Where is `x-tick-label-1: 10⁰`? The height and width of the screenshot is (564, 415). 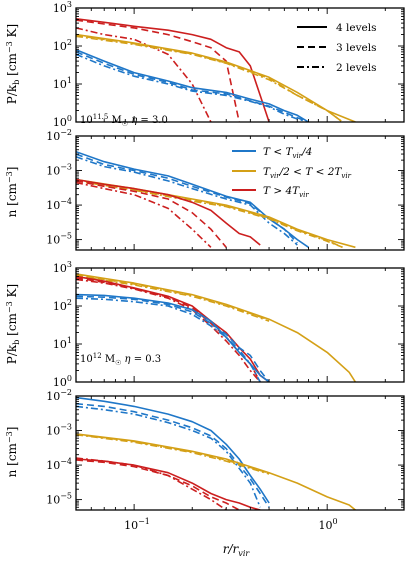 x-tick-label-1: 10⁰ is located at coordinates (327, 524).